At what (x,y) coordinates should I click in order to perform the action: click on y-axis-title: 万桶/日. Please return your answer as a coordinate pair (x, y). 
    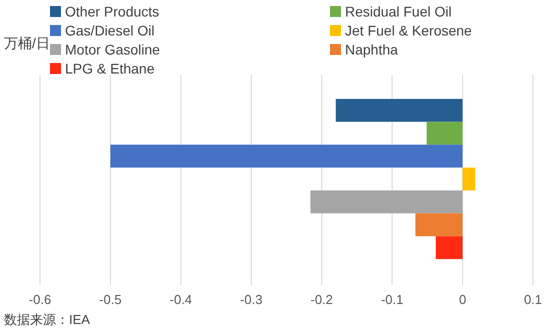
    Looking at the image, I should click on (27, 43).